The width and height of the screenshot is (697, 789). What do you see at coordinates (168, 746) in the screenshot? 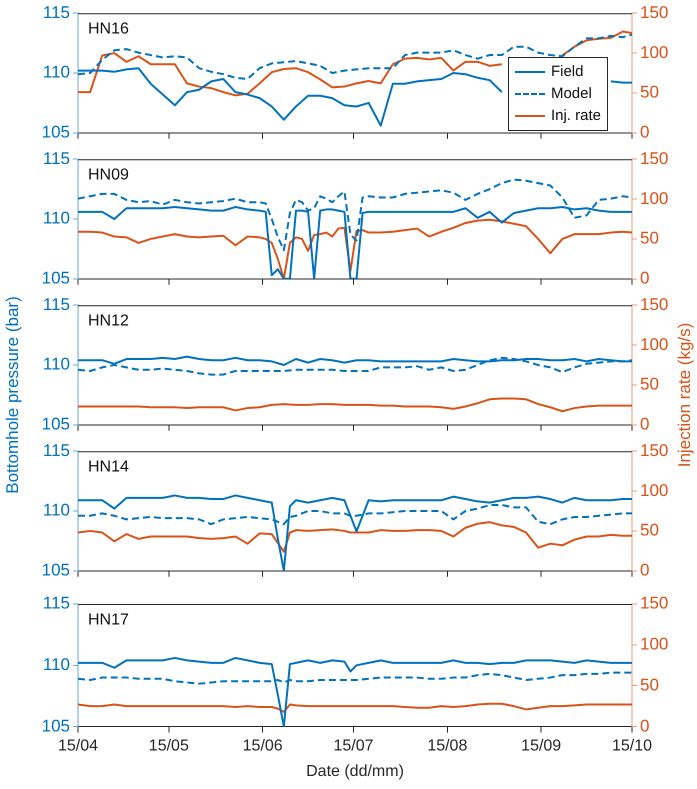
I see `x-tick-label: 15/05` at bounding box center [168, 746].